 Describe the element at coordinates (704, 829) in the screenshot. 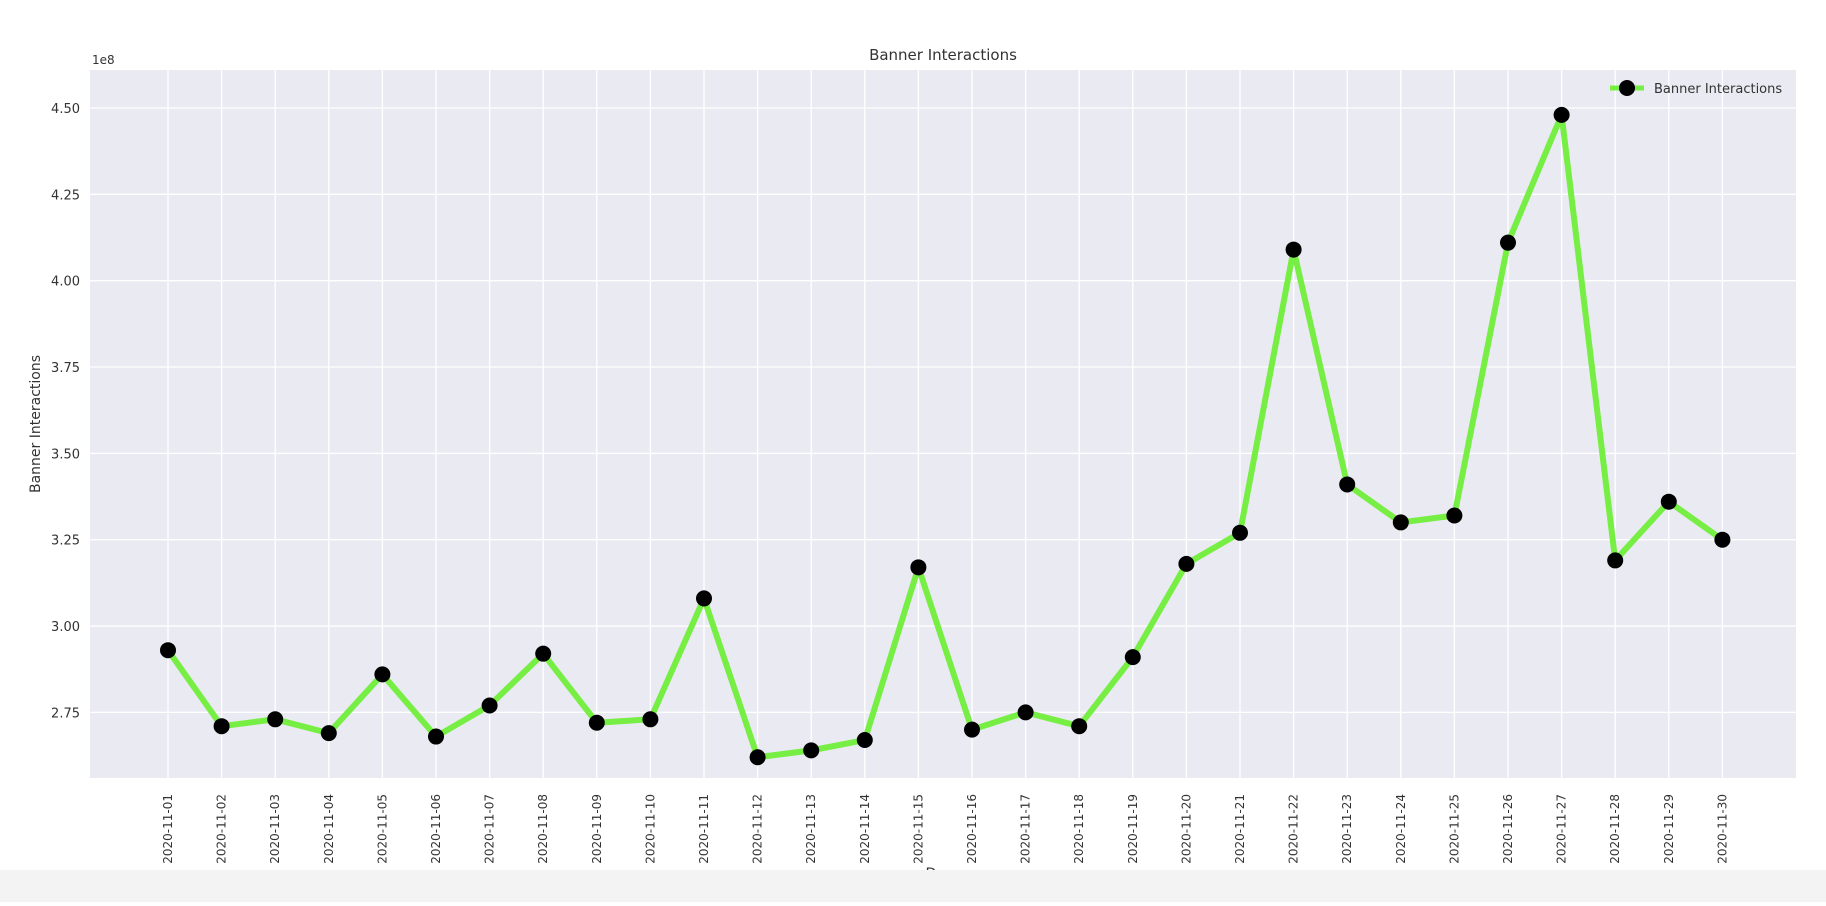

I see `x-tick-label: 2020-11-11` at that location.